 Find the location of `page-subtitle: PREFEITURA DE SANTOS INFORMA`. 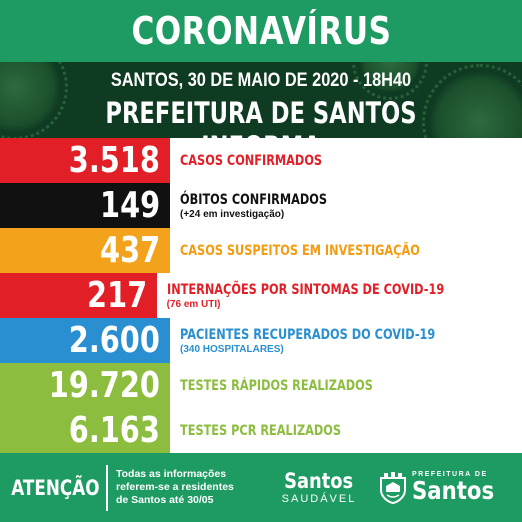

page-subtitle: PREFEITURA DE SANTOS INFORMA is located at coordinates (261, 117).